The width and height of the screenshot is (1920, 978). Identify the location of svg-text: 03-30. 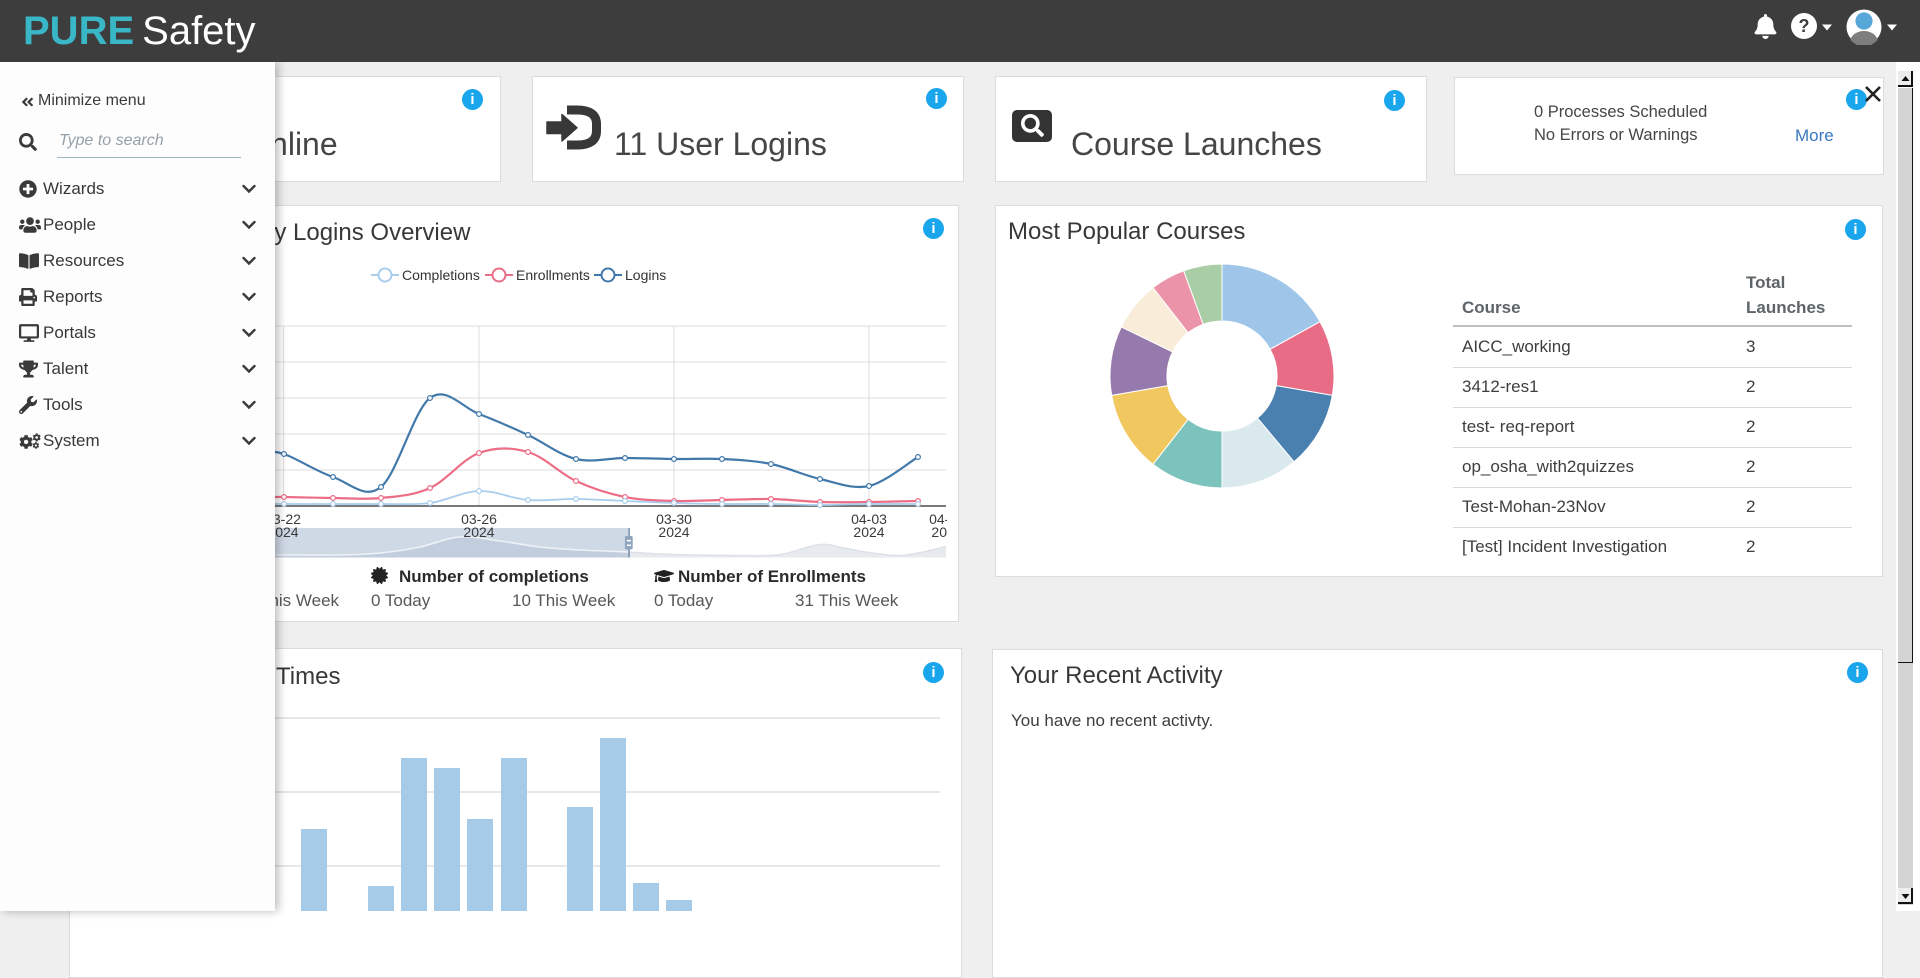
(674, 519).